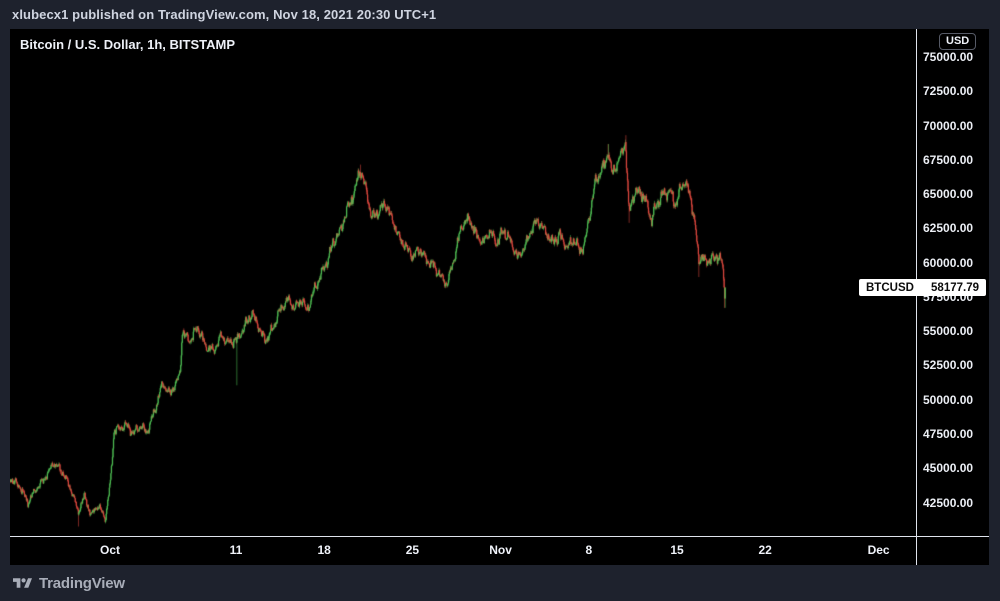 This screenshot has width=1000, height=601. What do you see at coordinates (677, 550) in the screenshot?
I see `time-tick-label: 15` at bounding box center [677, 550].